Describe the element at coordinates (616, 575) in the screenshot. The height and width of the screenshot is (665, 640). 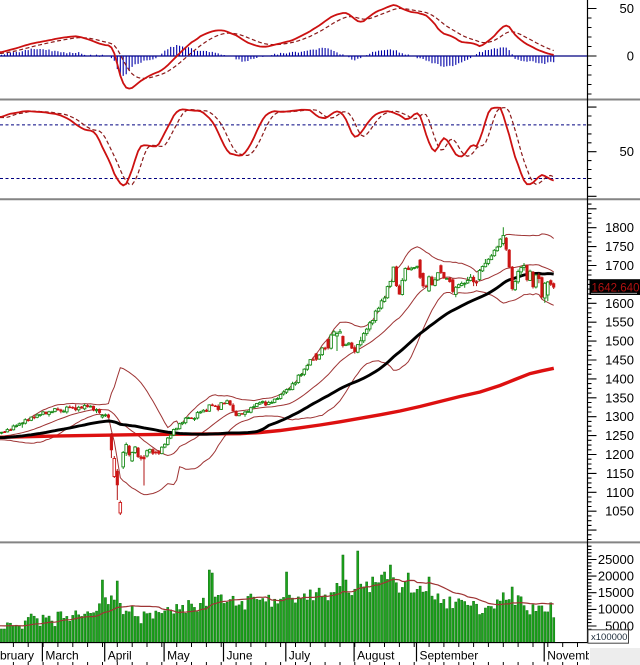
I see `svg-text: 20000` at that location.